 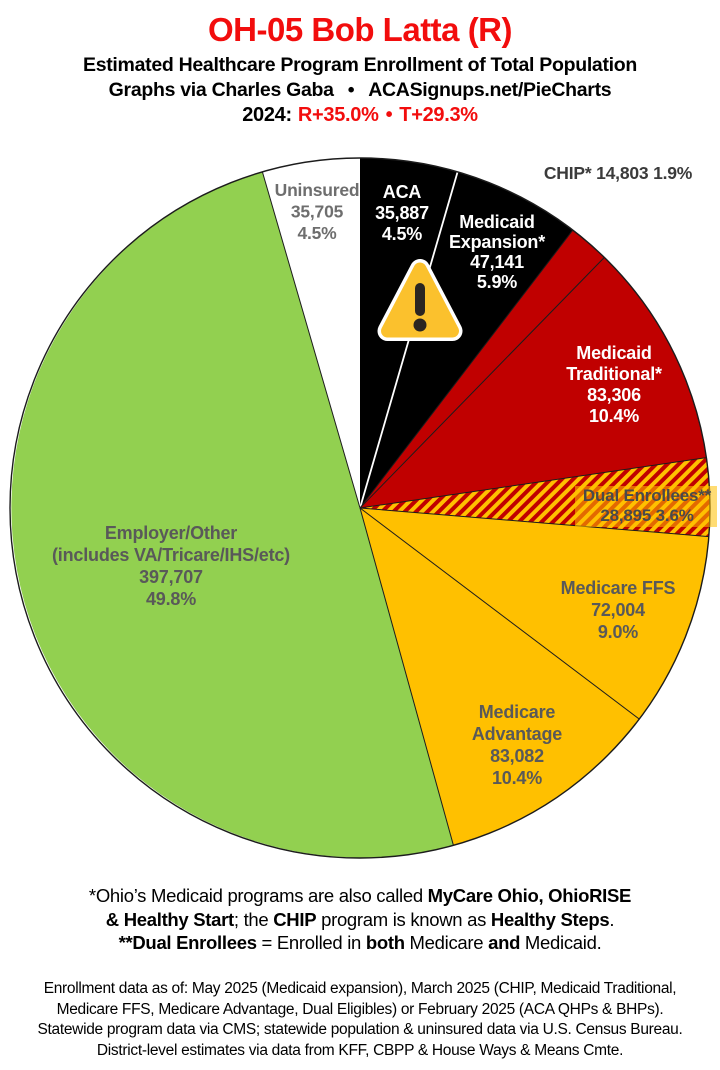 What do you see at coordinates (253, 919) in the screenshot?
I see `footnote-segment: ; the` at bounding box center [253, 919].